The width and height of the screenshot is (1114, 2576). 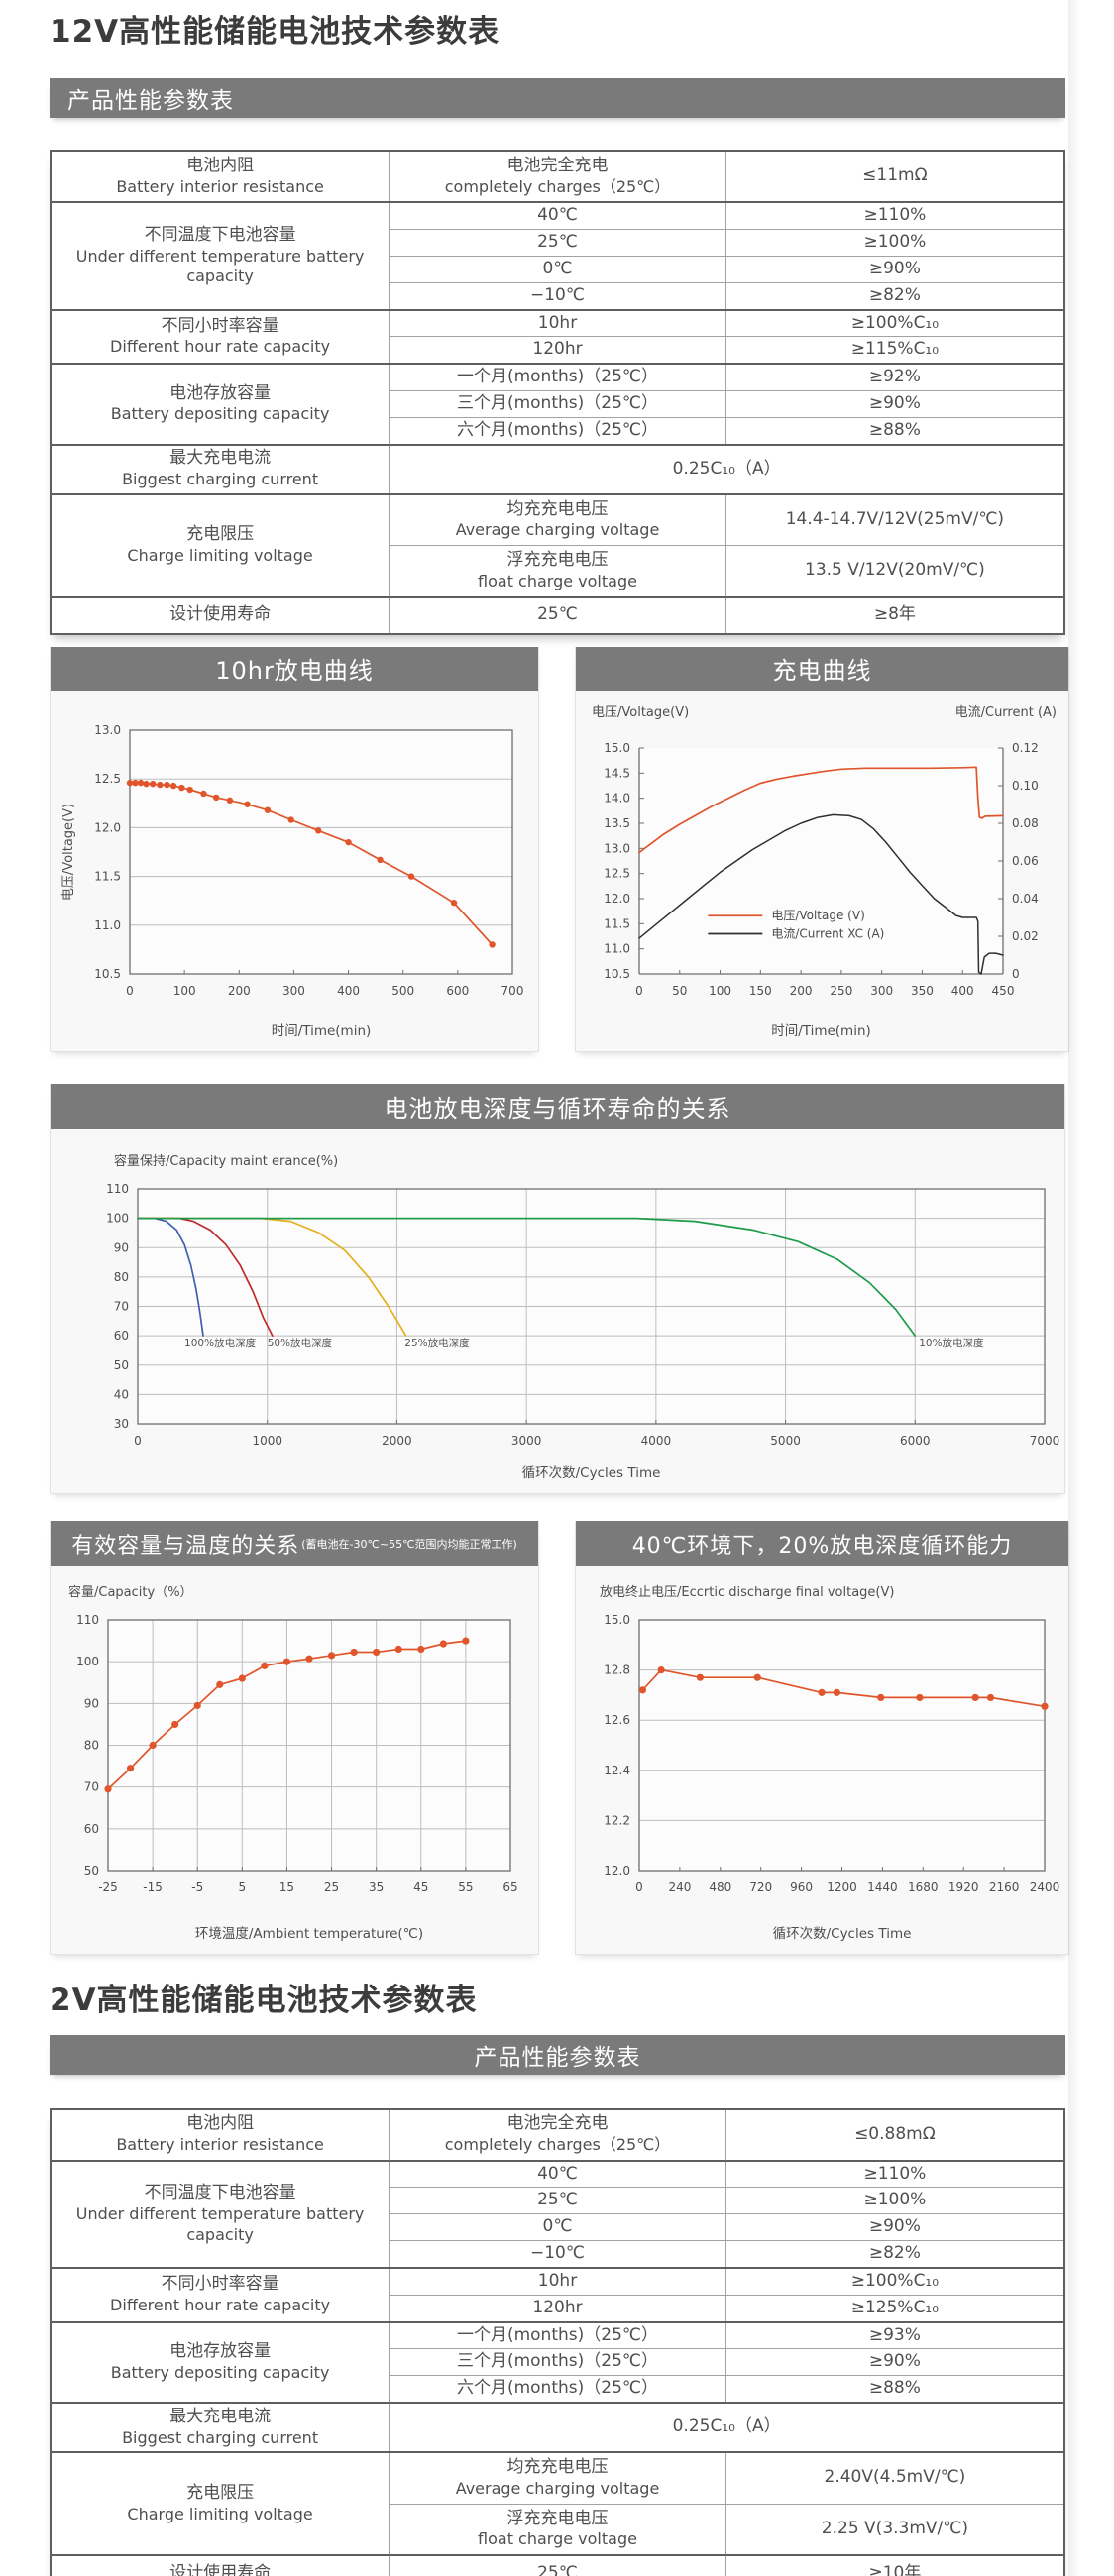 I want to click on cell-text: float charge voltage, so click(x=557, y=2539).